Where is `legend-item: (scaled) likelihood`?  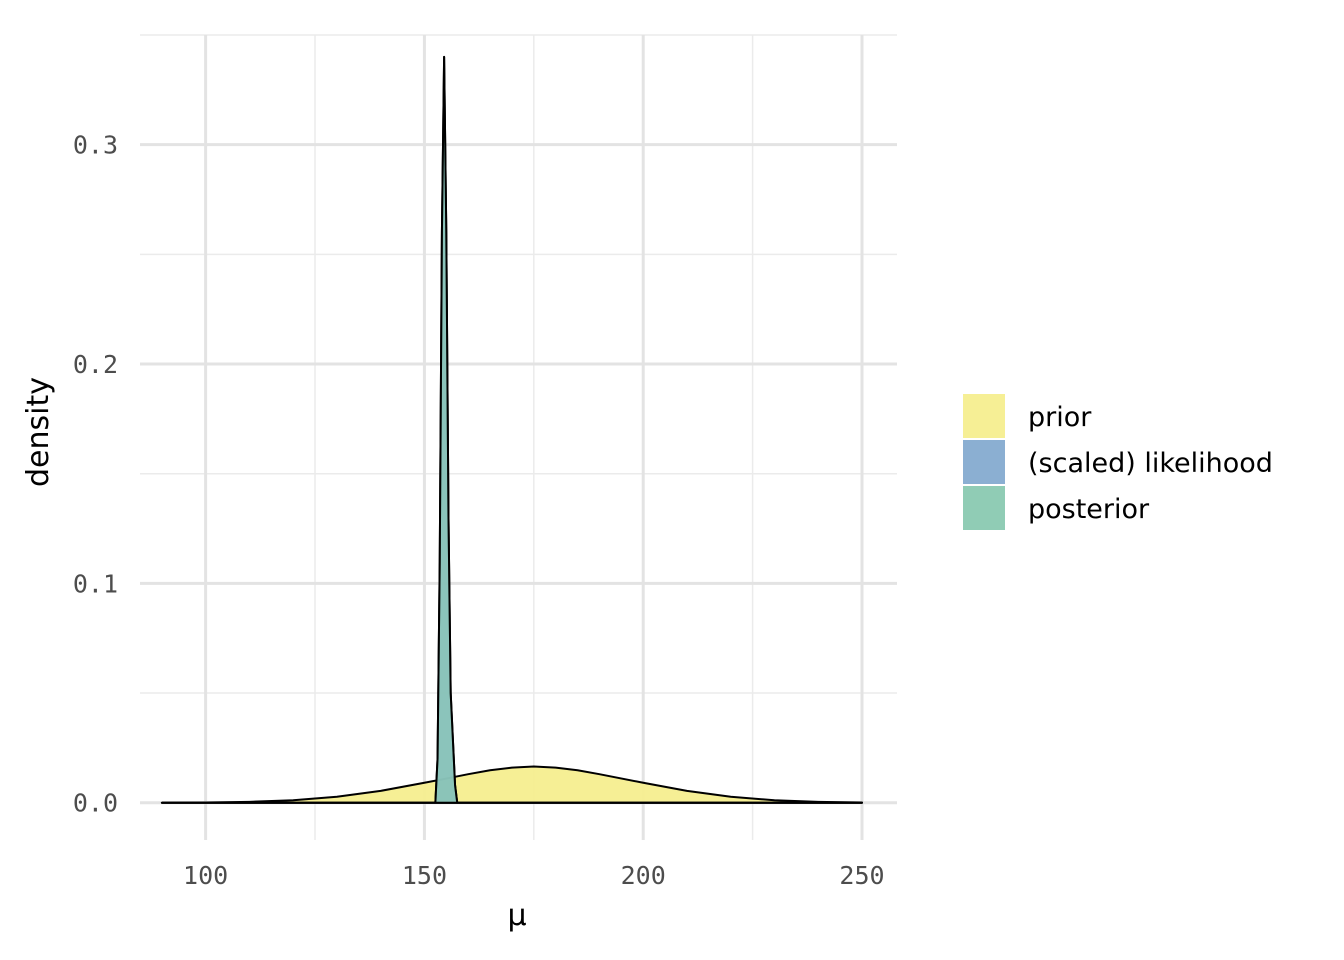 legend-item: (scaled) likelihood is located at coordinates (1118, 462).